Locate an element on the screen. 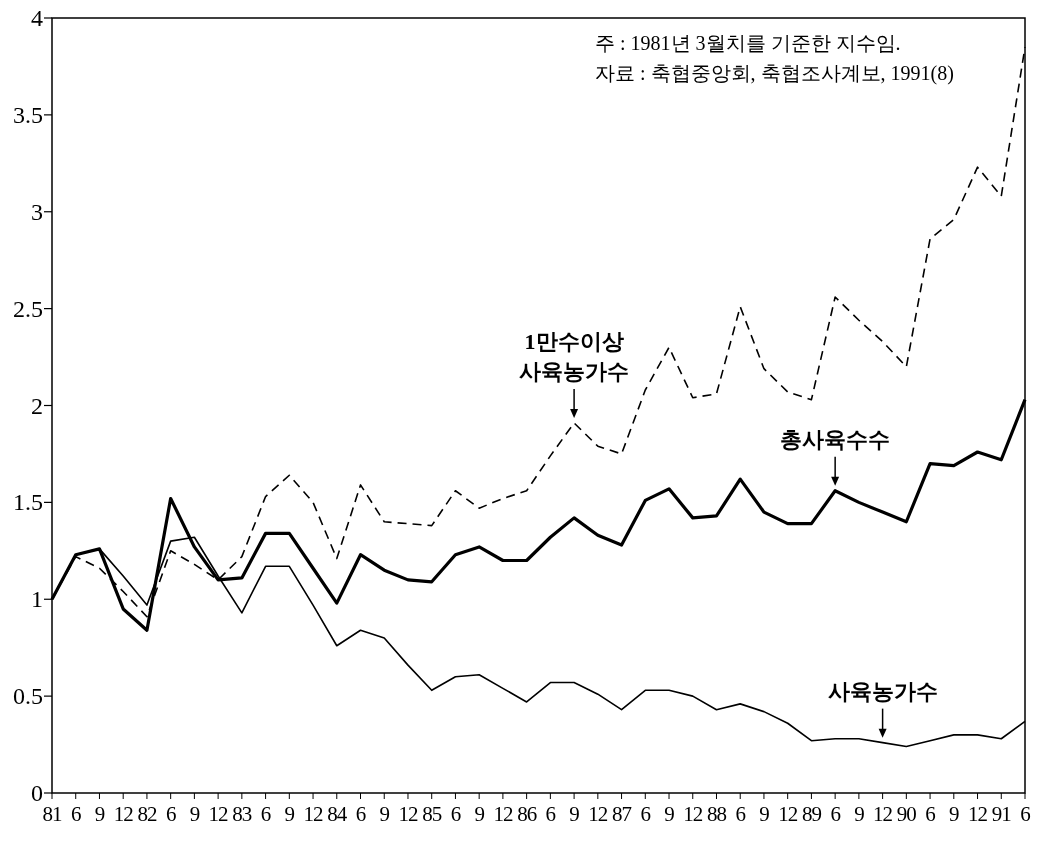 The width and height of the screenshot is (1039, 858). y-tick-label: 4 is located at coordinates (37, 18).